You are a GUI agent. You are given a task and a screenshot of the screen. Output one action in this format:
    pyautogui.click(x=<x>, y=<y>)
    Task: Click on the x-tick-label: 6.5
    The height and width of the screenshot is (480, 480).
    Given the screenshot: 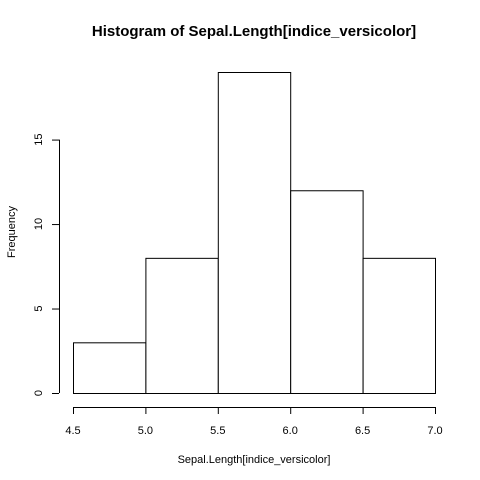 What is the action you would take?
    pyautogui.click(x=362, y=431)
    